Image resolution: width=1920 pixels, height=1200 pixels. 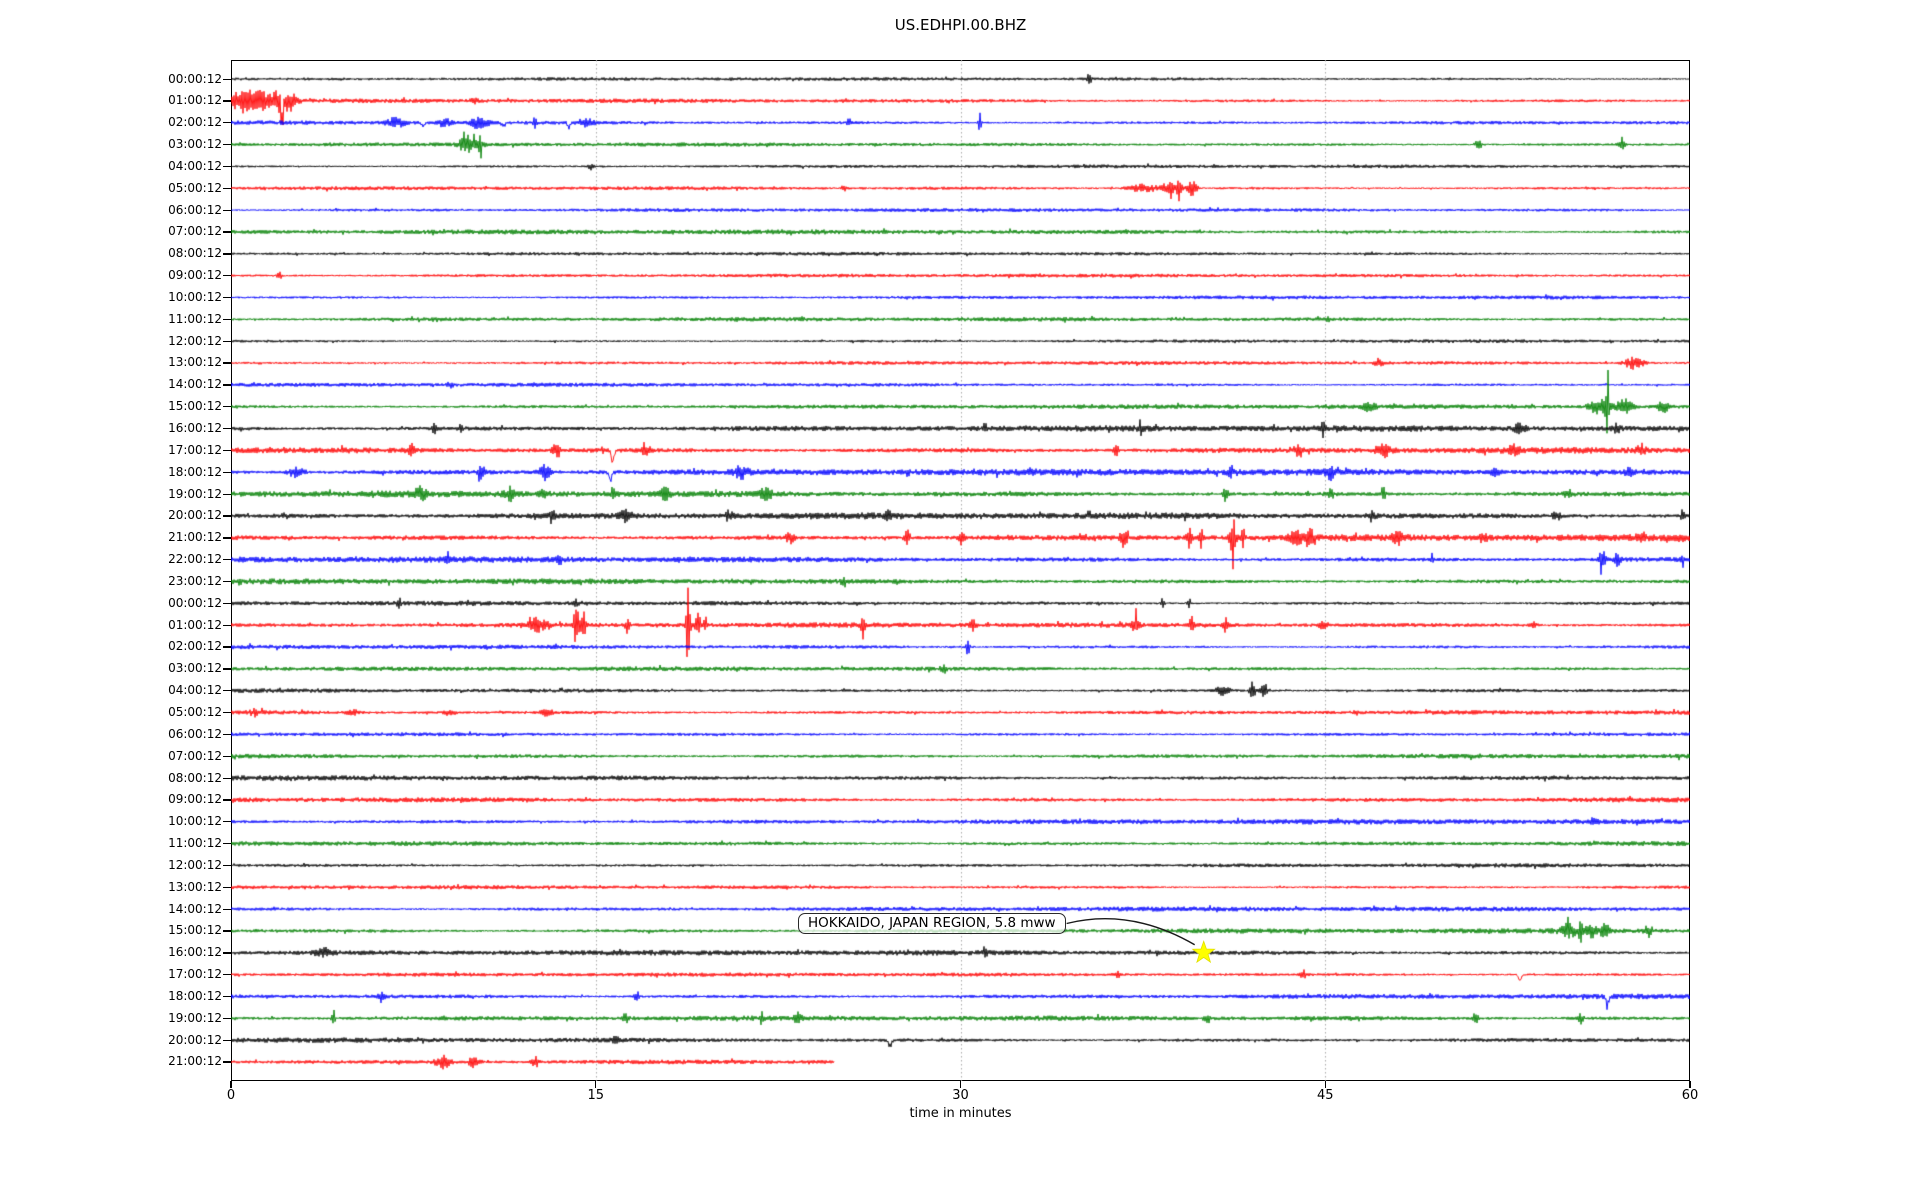 I want to click on trace-row-label: 07:00:12, so click(x=195, y=231).